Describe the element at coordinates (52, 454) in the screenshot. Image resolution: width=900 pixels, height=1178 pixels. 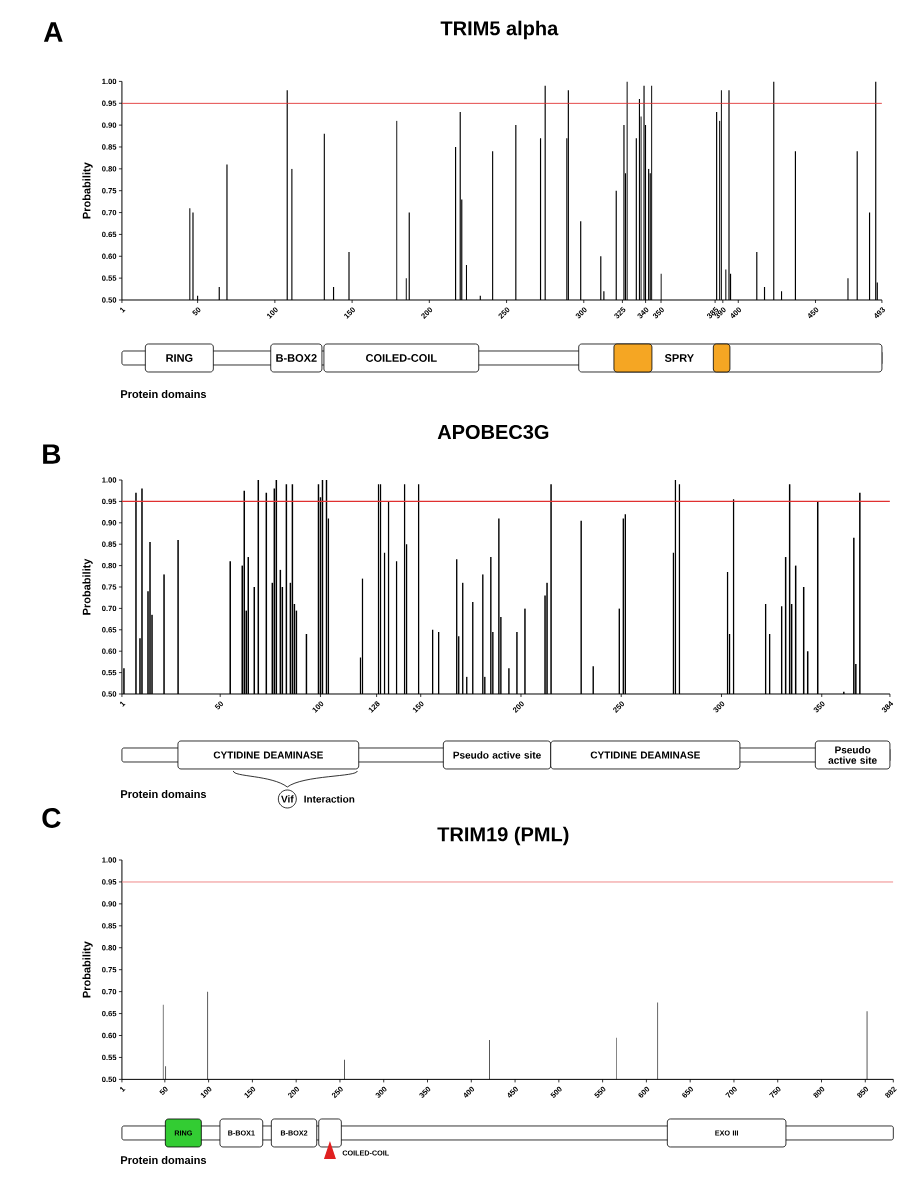
I see `text: B` at that location.